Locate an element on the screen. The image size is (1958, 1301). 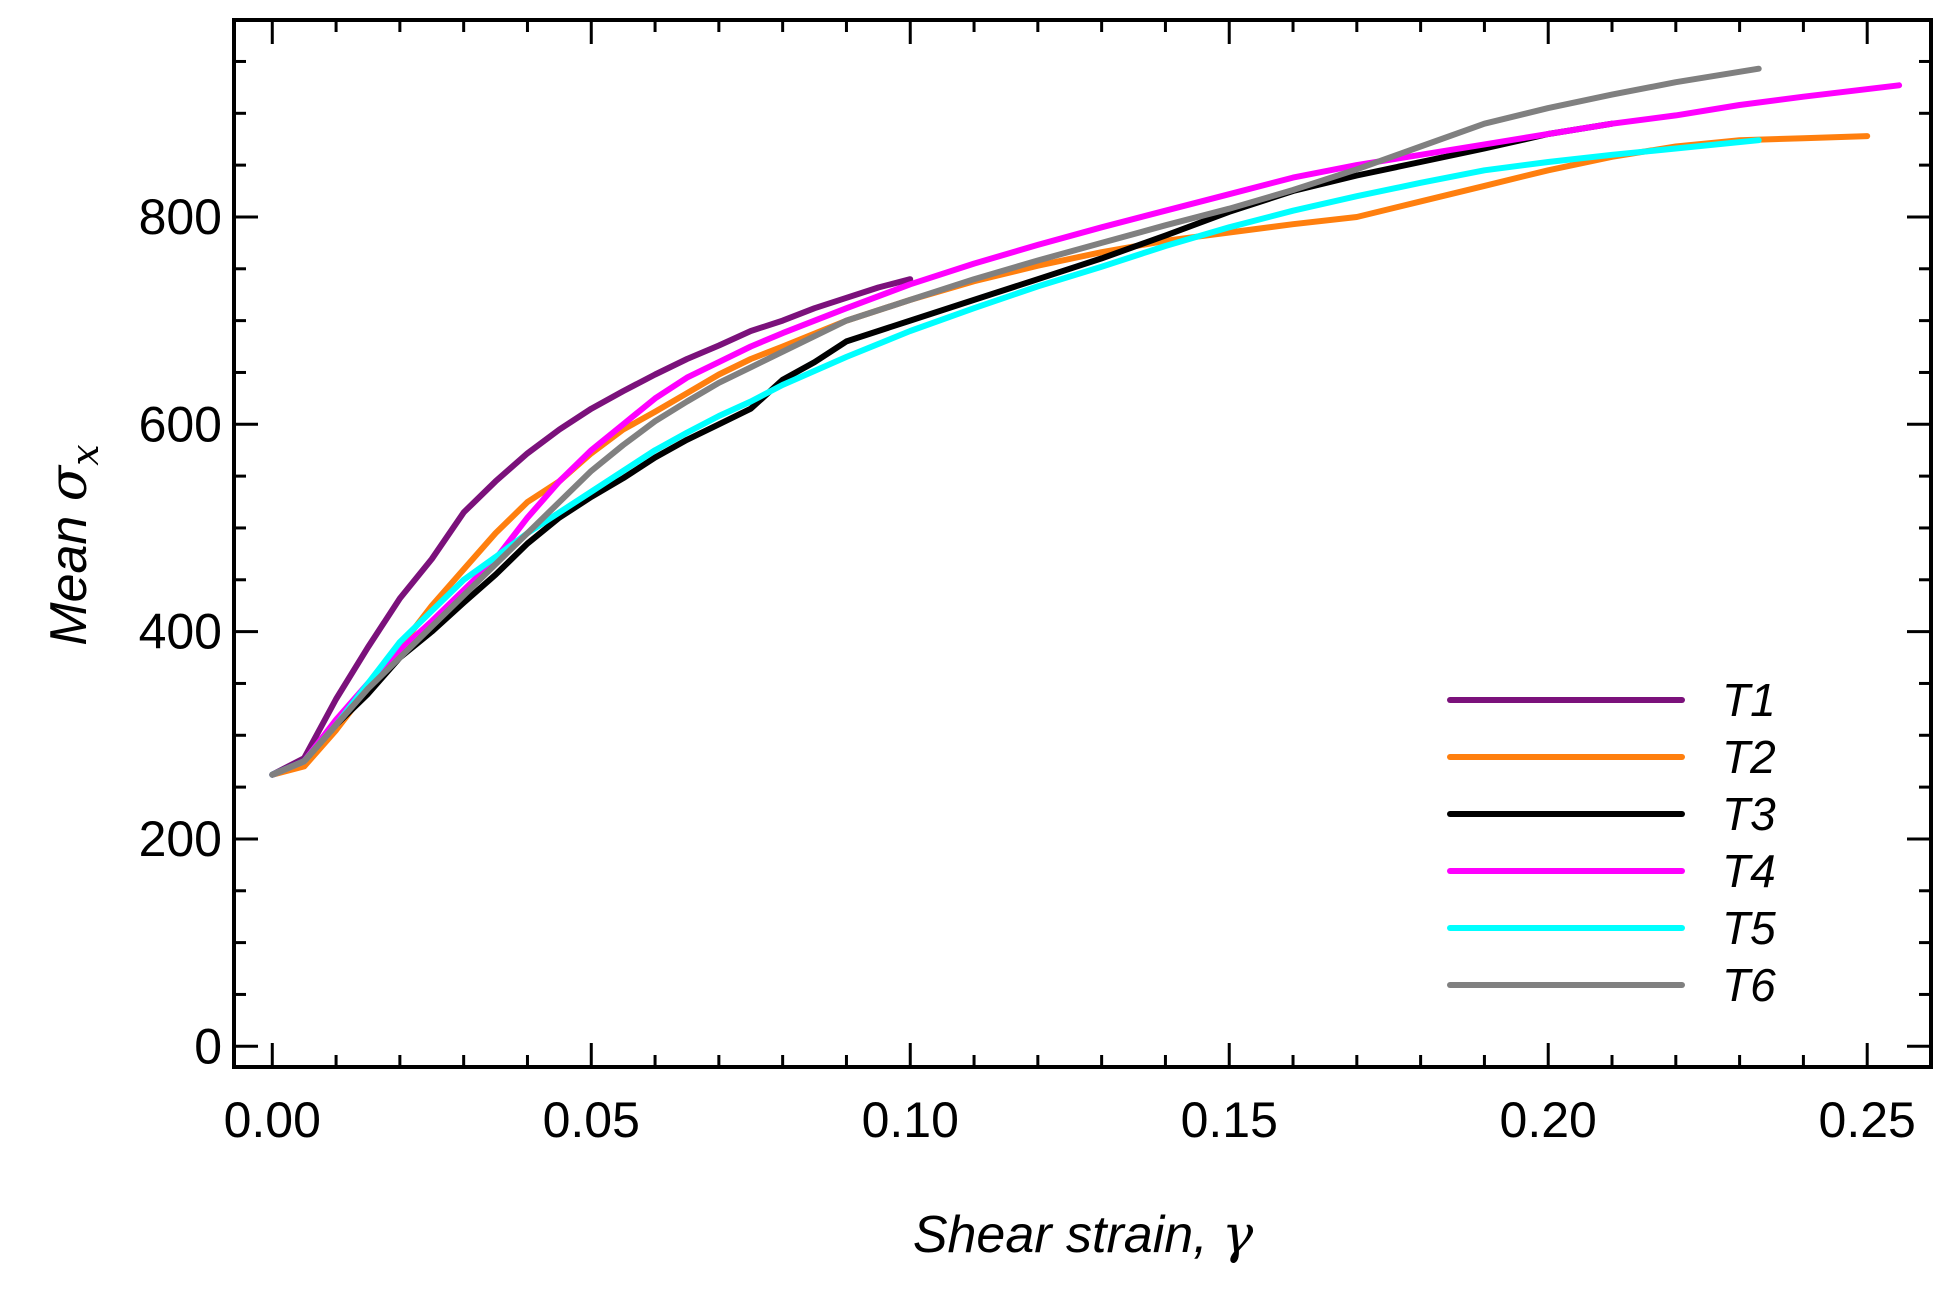
y-tick-label: 0 is located at coordinates (208, 1046).